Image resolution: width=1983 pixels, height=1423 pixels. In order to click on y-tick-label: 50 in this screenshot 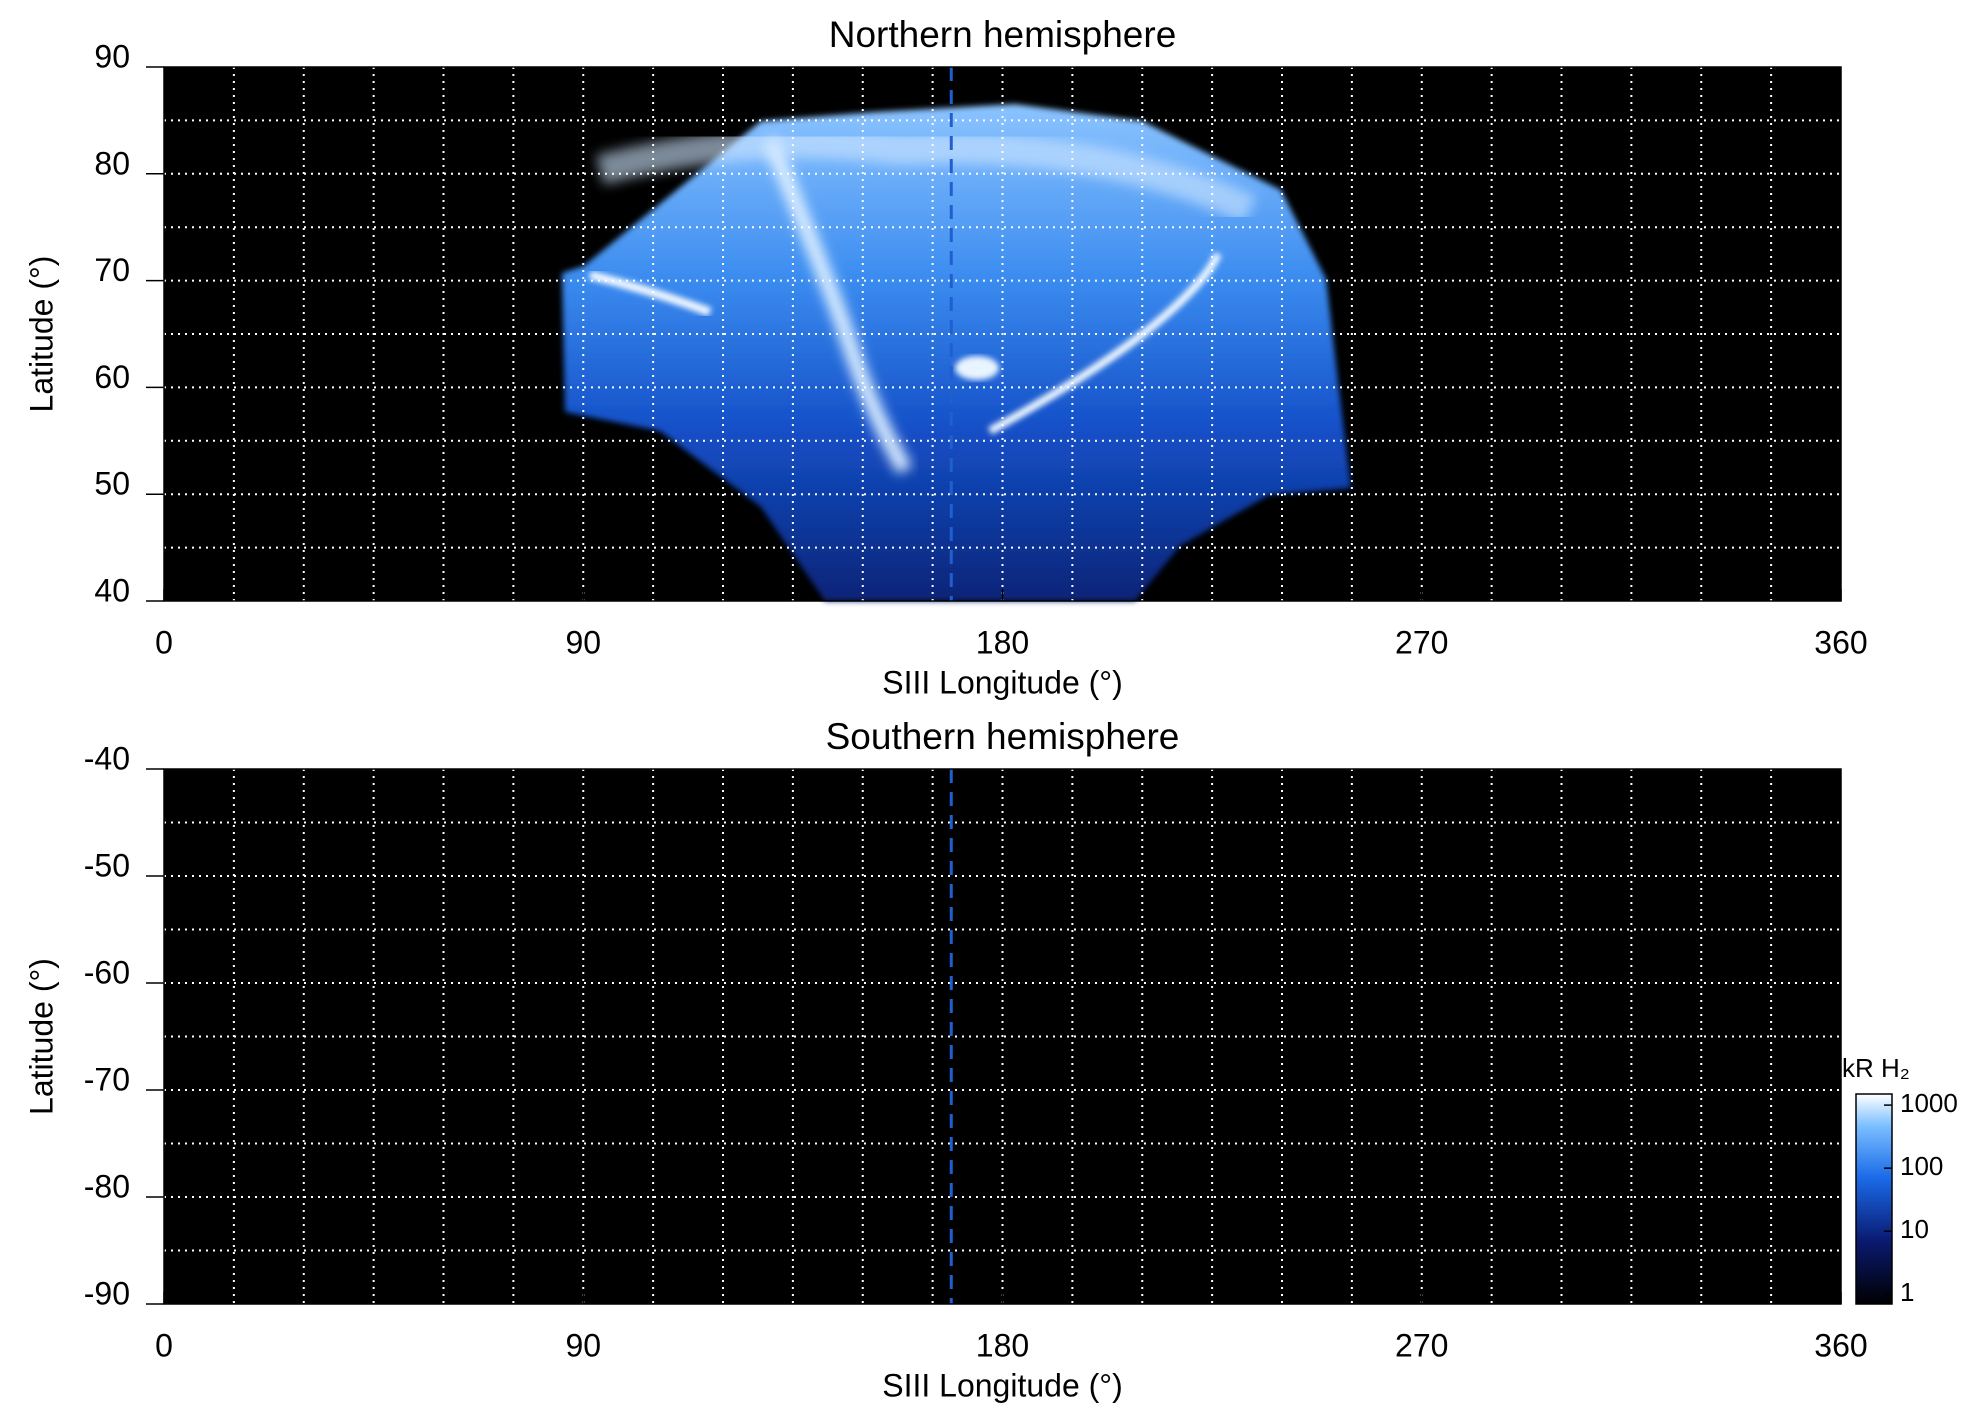, I will do `click(112, 484)`.